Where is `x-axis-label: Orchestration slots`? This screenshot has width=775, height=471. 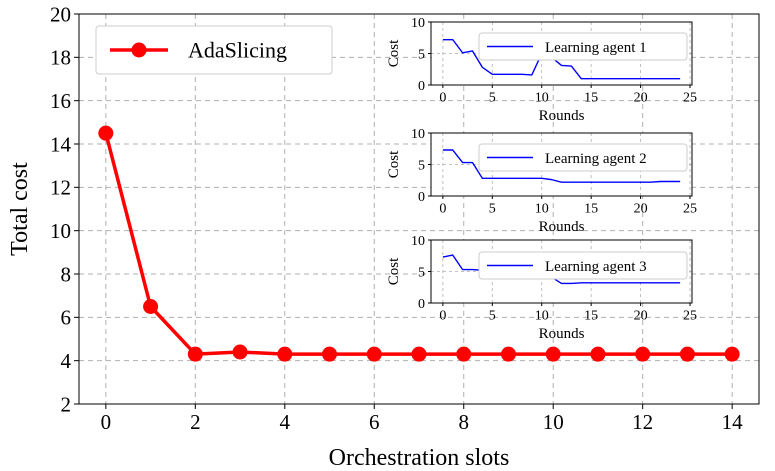
x-axis-label: Orchestration slots is located at coordinates (419, 458).